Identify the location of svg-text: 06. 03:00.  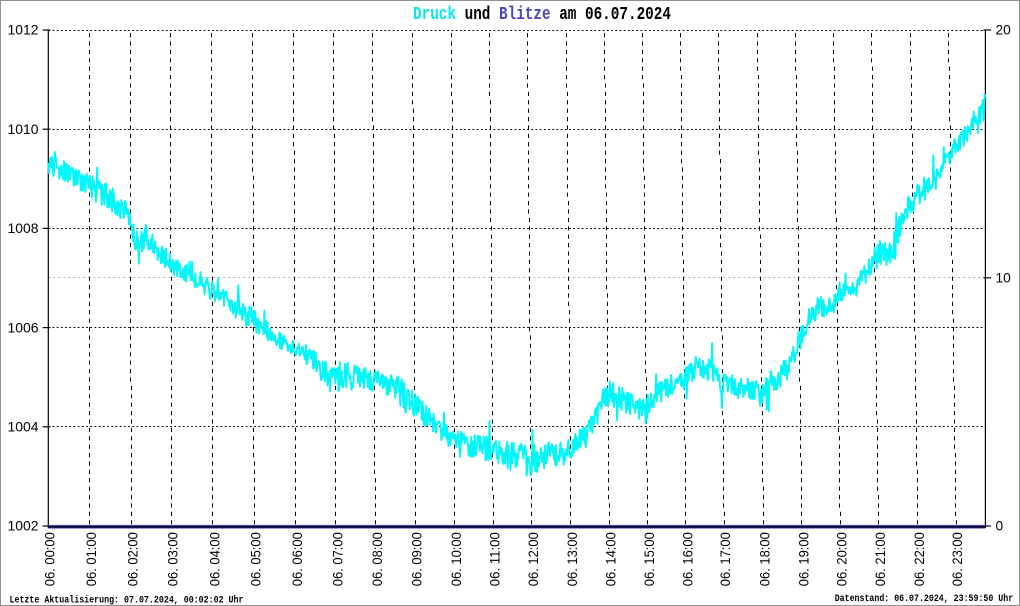
(173, 559).